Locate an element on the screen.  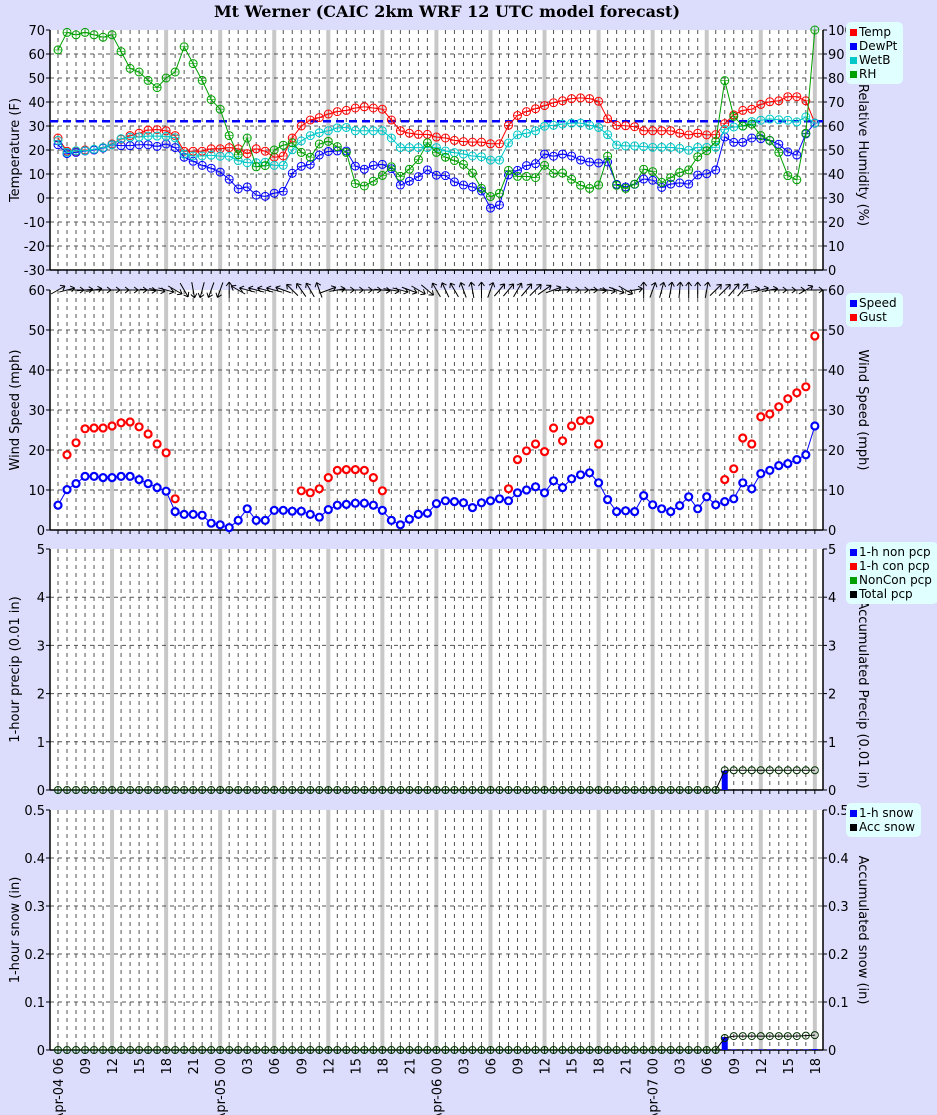
legend-swatch is located at coordinates (853, 317).